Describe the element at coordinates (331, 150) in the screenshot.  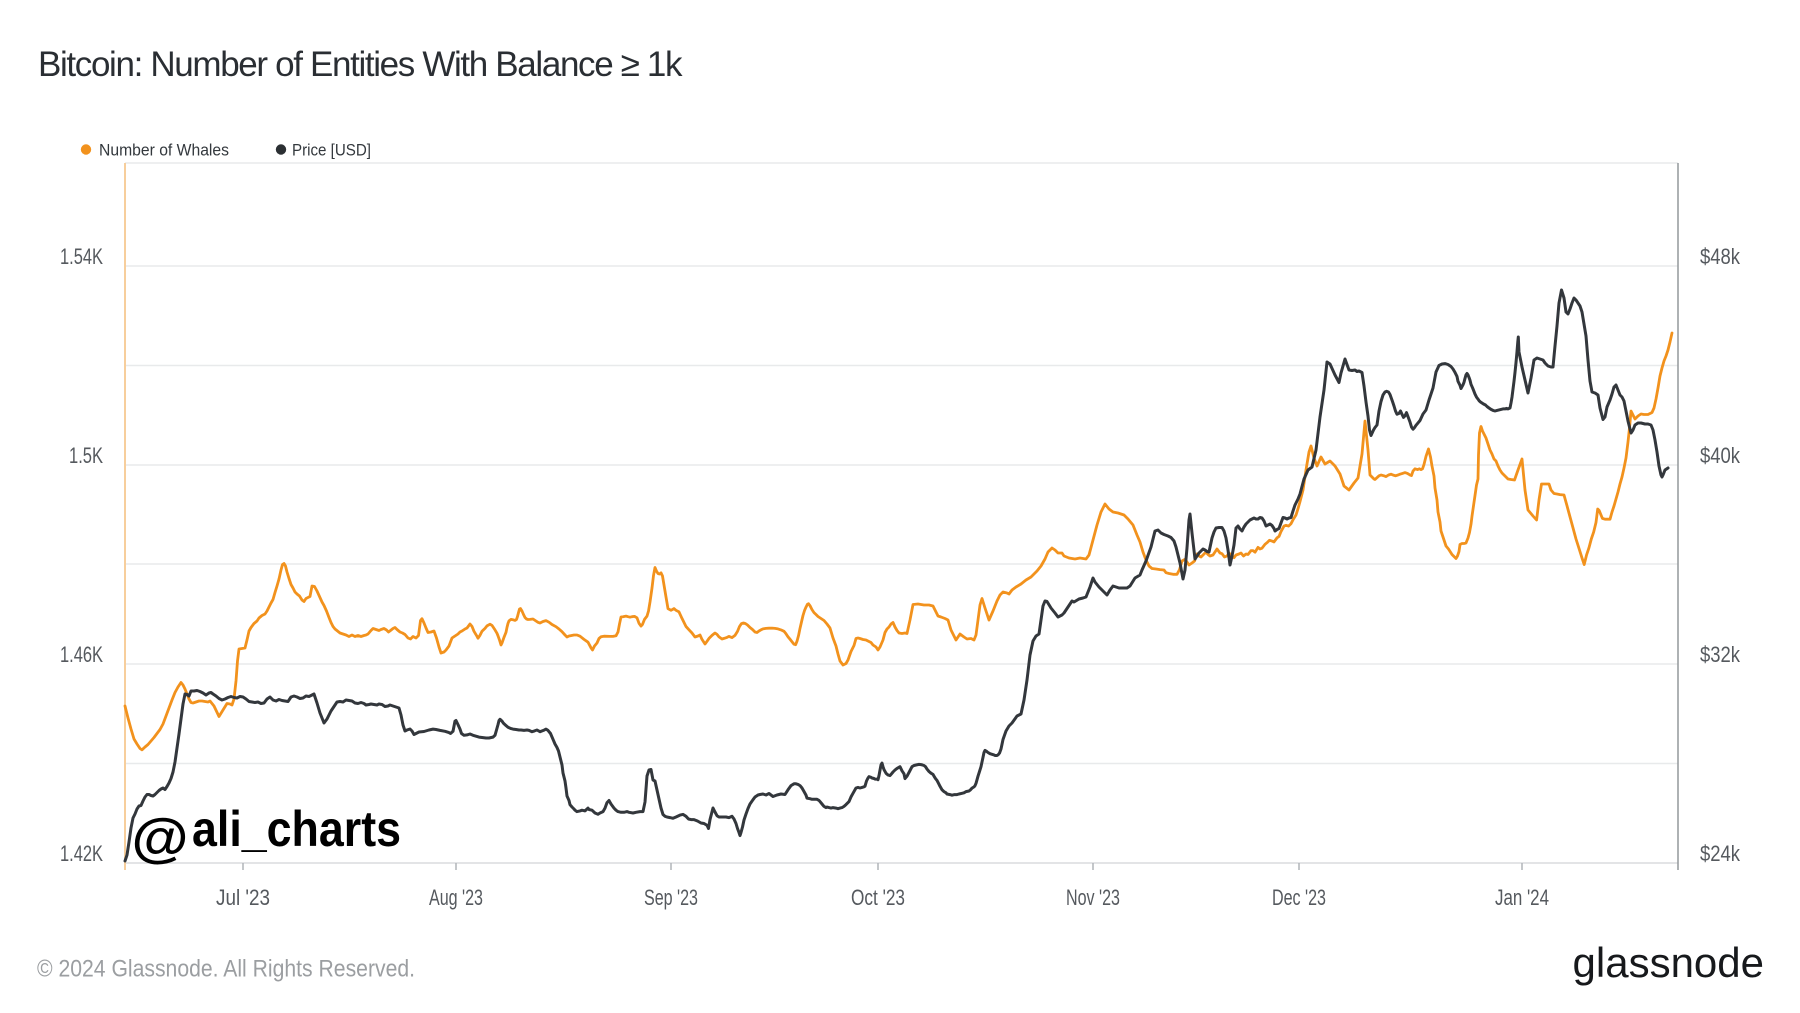
I see `svg-text: Price [USD]` at that location.